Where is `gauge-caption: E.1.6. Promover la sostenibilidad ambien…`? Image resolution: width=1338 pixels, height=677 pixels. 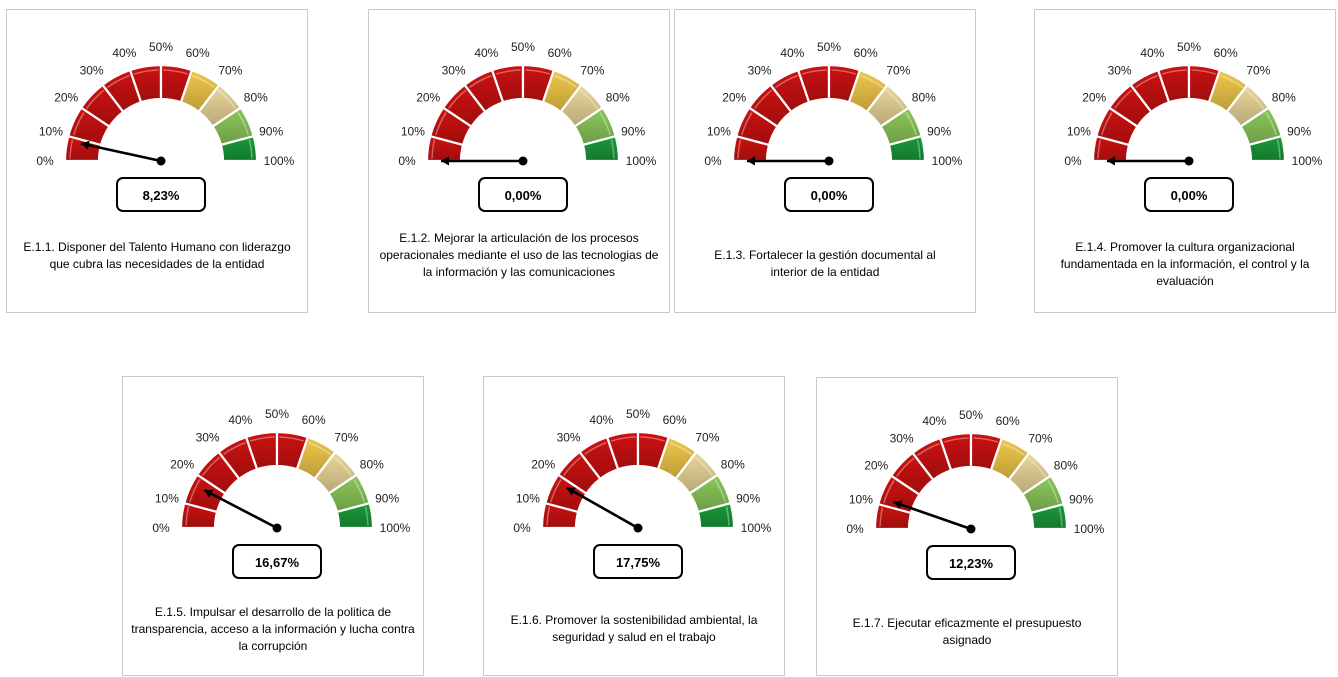
gauge-caption: E.1.6. Promover la sostenibilidad ambien… is located at coordinates (634, 628).